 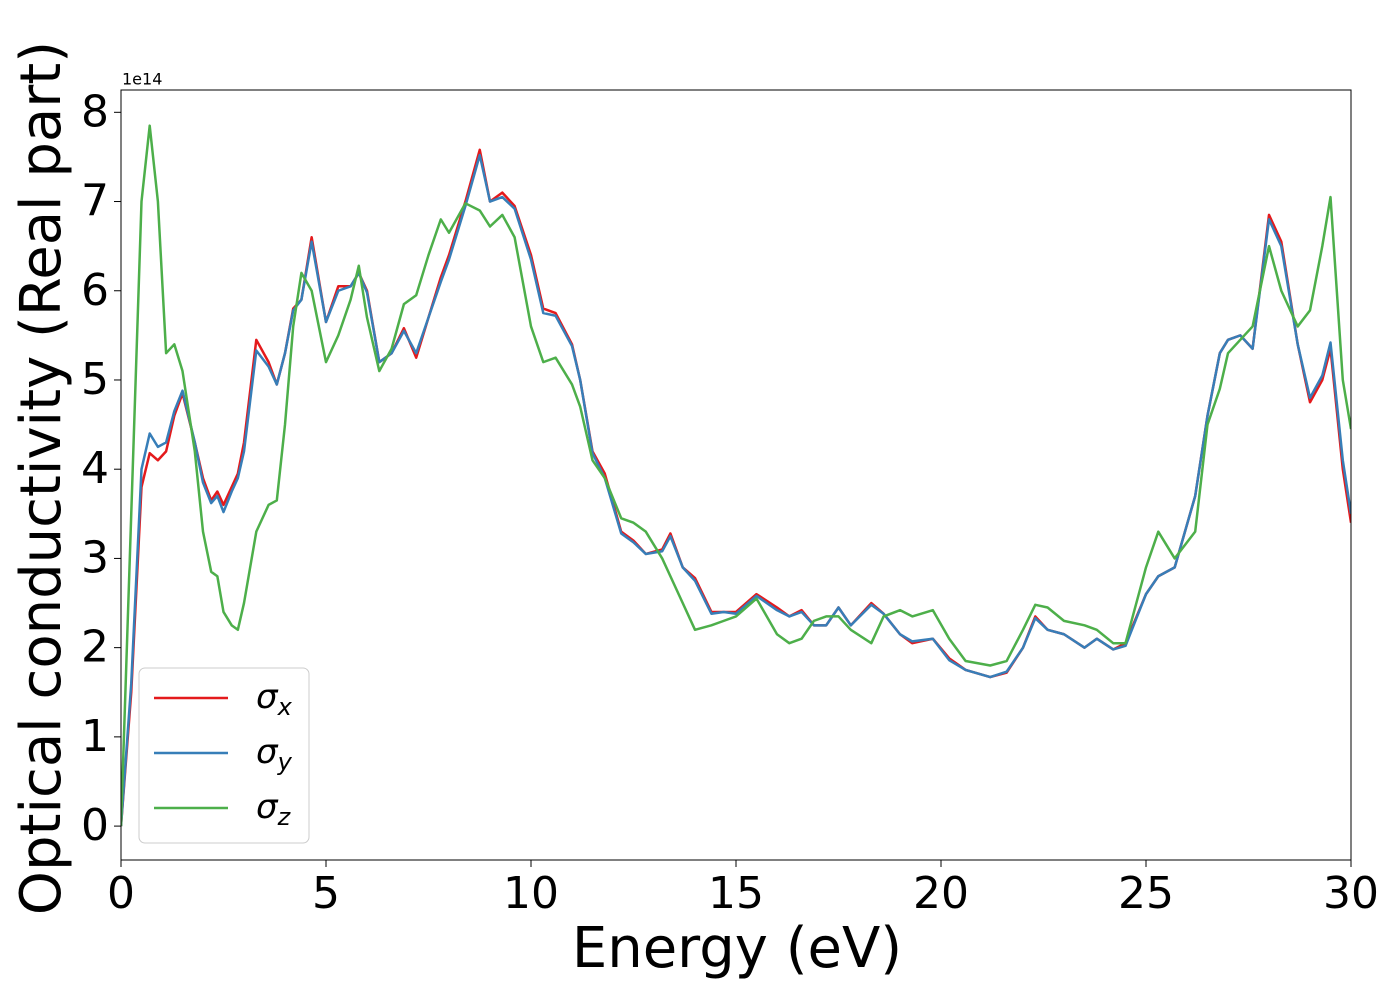 What do you see at coordinates (95, 825) in the screenshot?
I see `y-tick-label: 0` at bounding box center [95, 825].